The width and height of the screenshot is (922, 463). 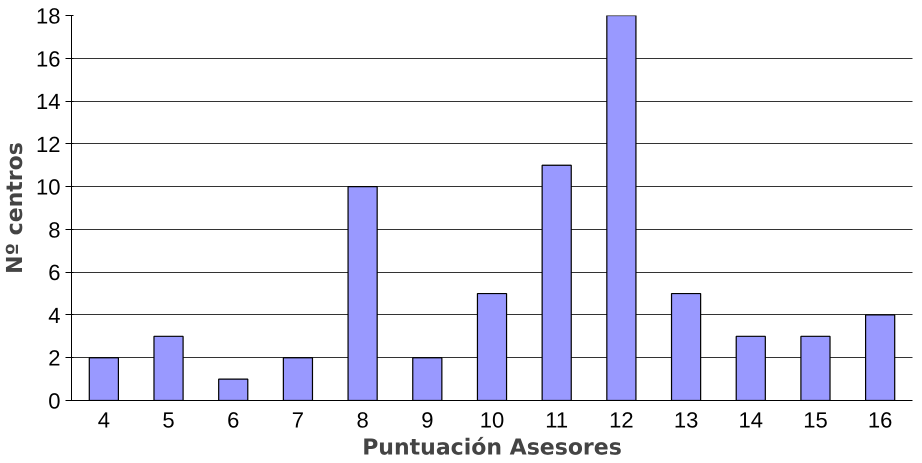 I want to click on x-axis-title: Puntuación Asesores, so click(x=492, y=448).